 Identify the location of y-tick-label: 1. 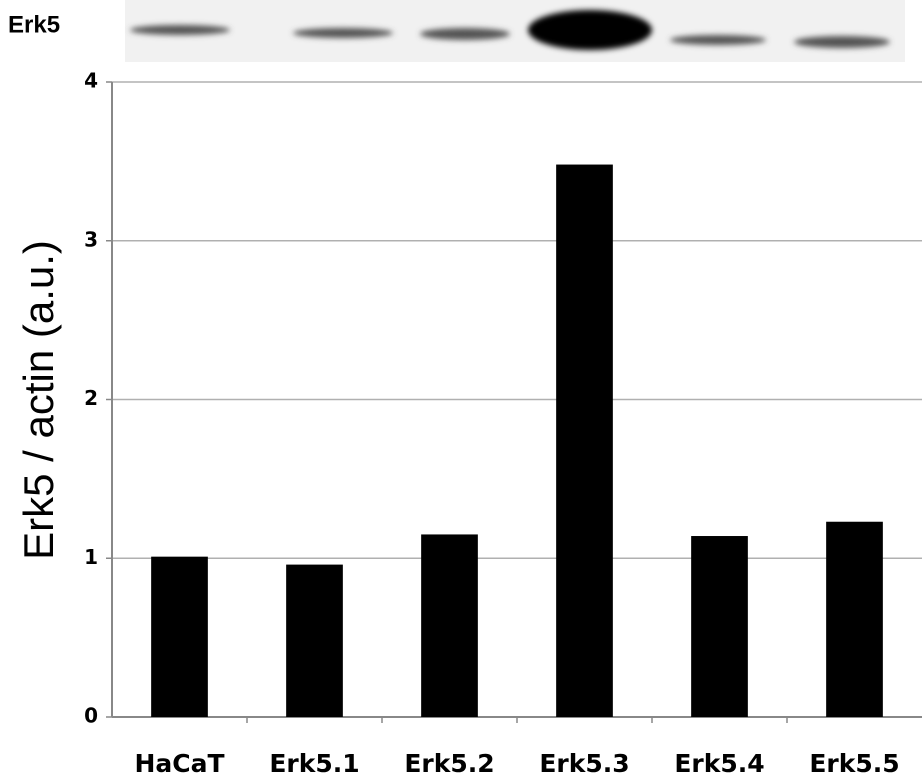
(91, 557).